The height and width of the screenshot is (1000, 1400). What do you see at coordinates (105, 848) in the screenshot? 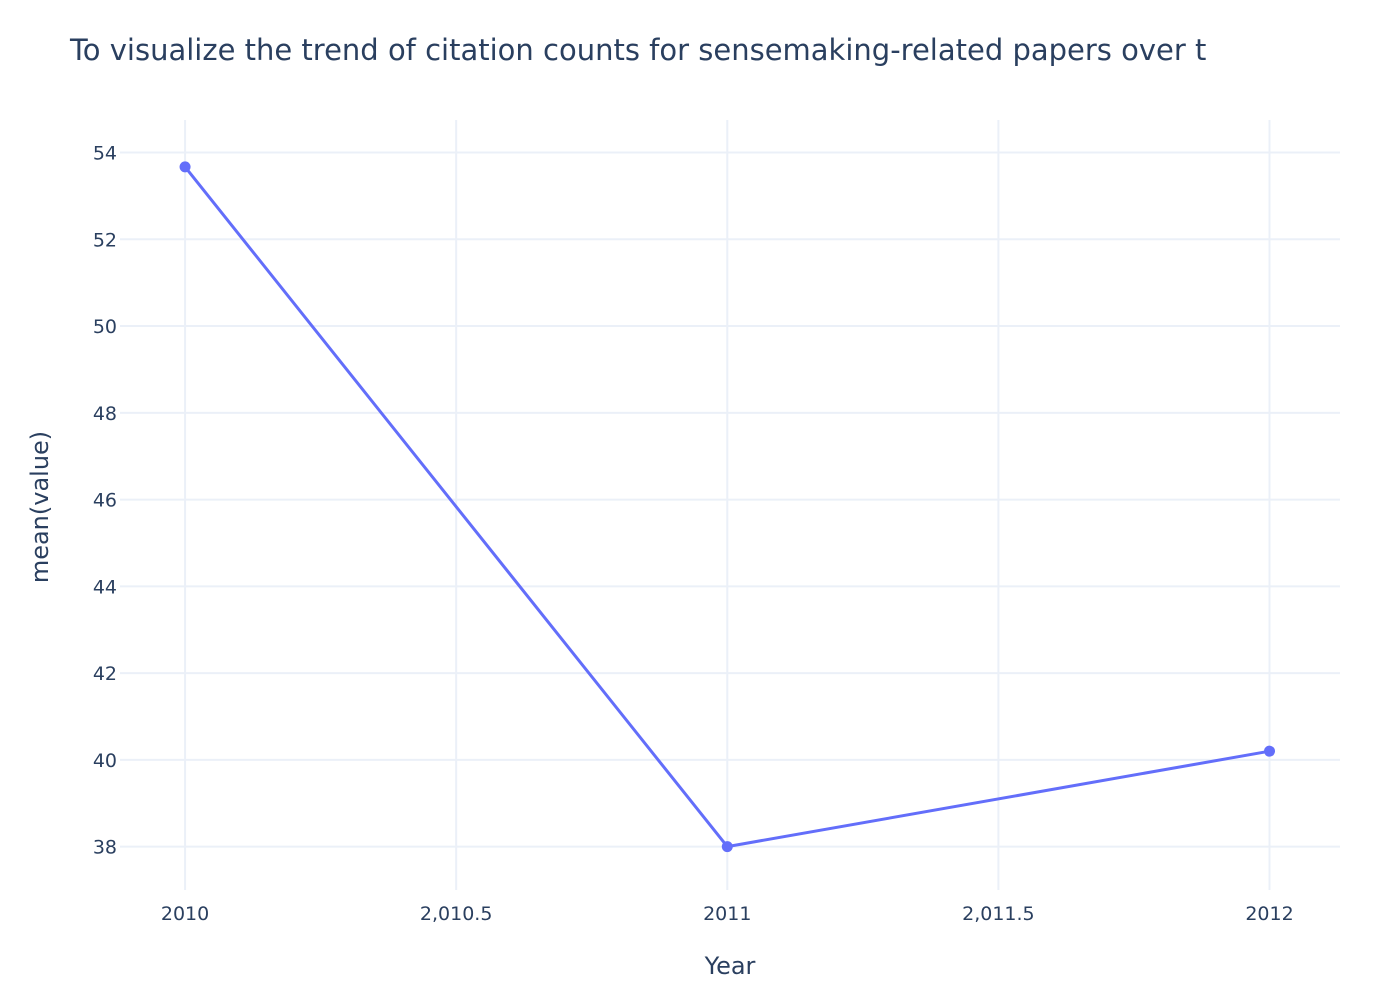
I see `y-tick-label: 38` at bounding box center [105, 848].